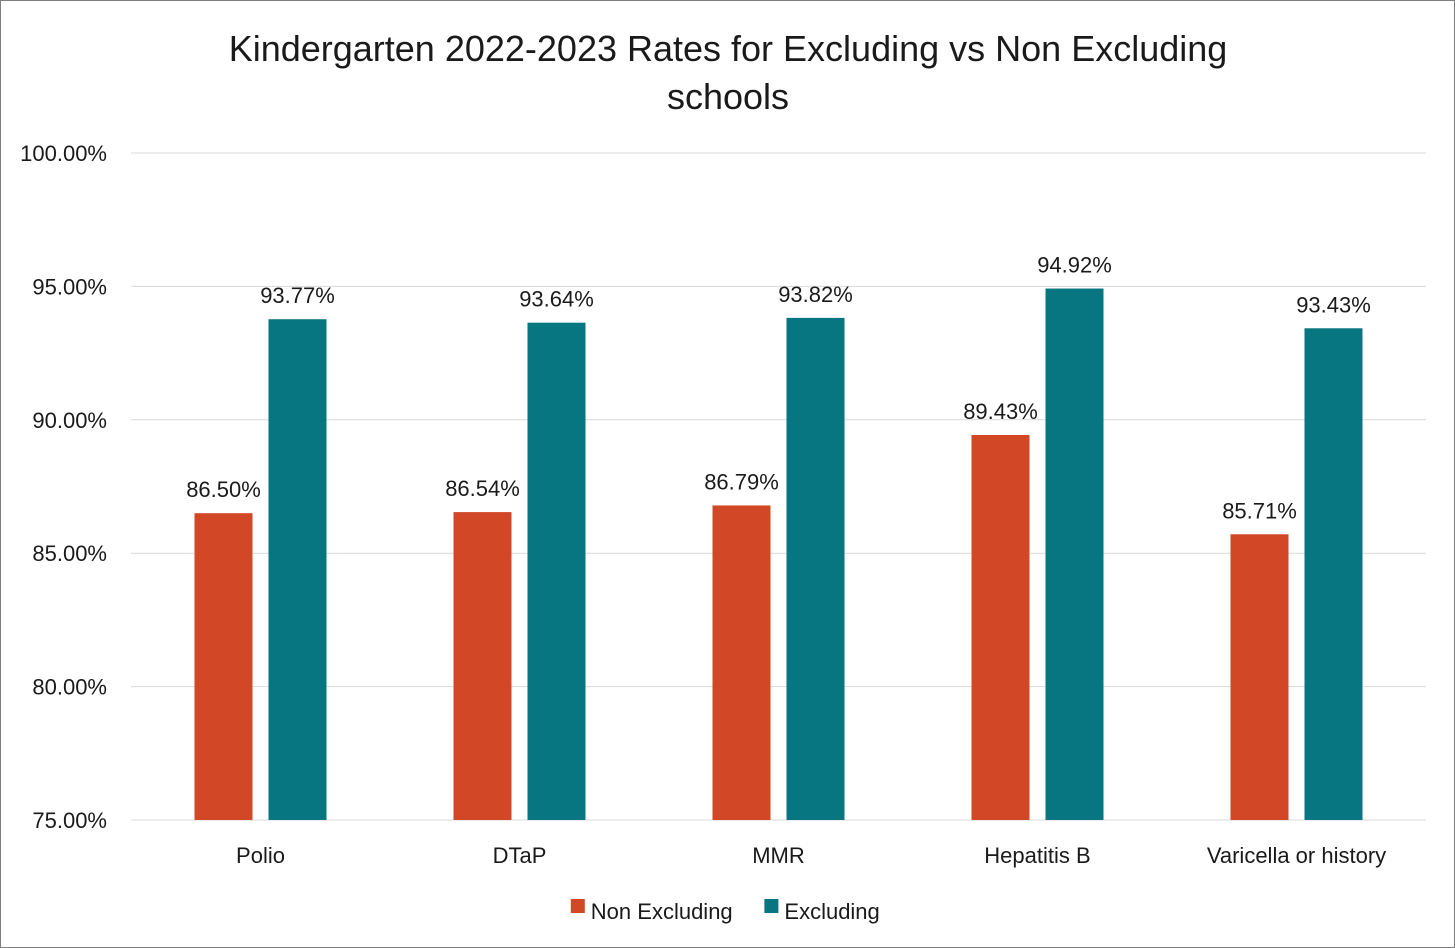 This screenshot has width=1455, height=948. Describe the element at coordinates (831, 911) in the screenshot. I see `legend-label-excluding: Excluding` at that location.